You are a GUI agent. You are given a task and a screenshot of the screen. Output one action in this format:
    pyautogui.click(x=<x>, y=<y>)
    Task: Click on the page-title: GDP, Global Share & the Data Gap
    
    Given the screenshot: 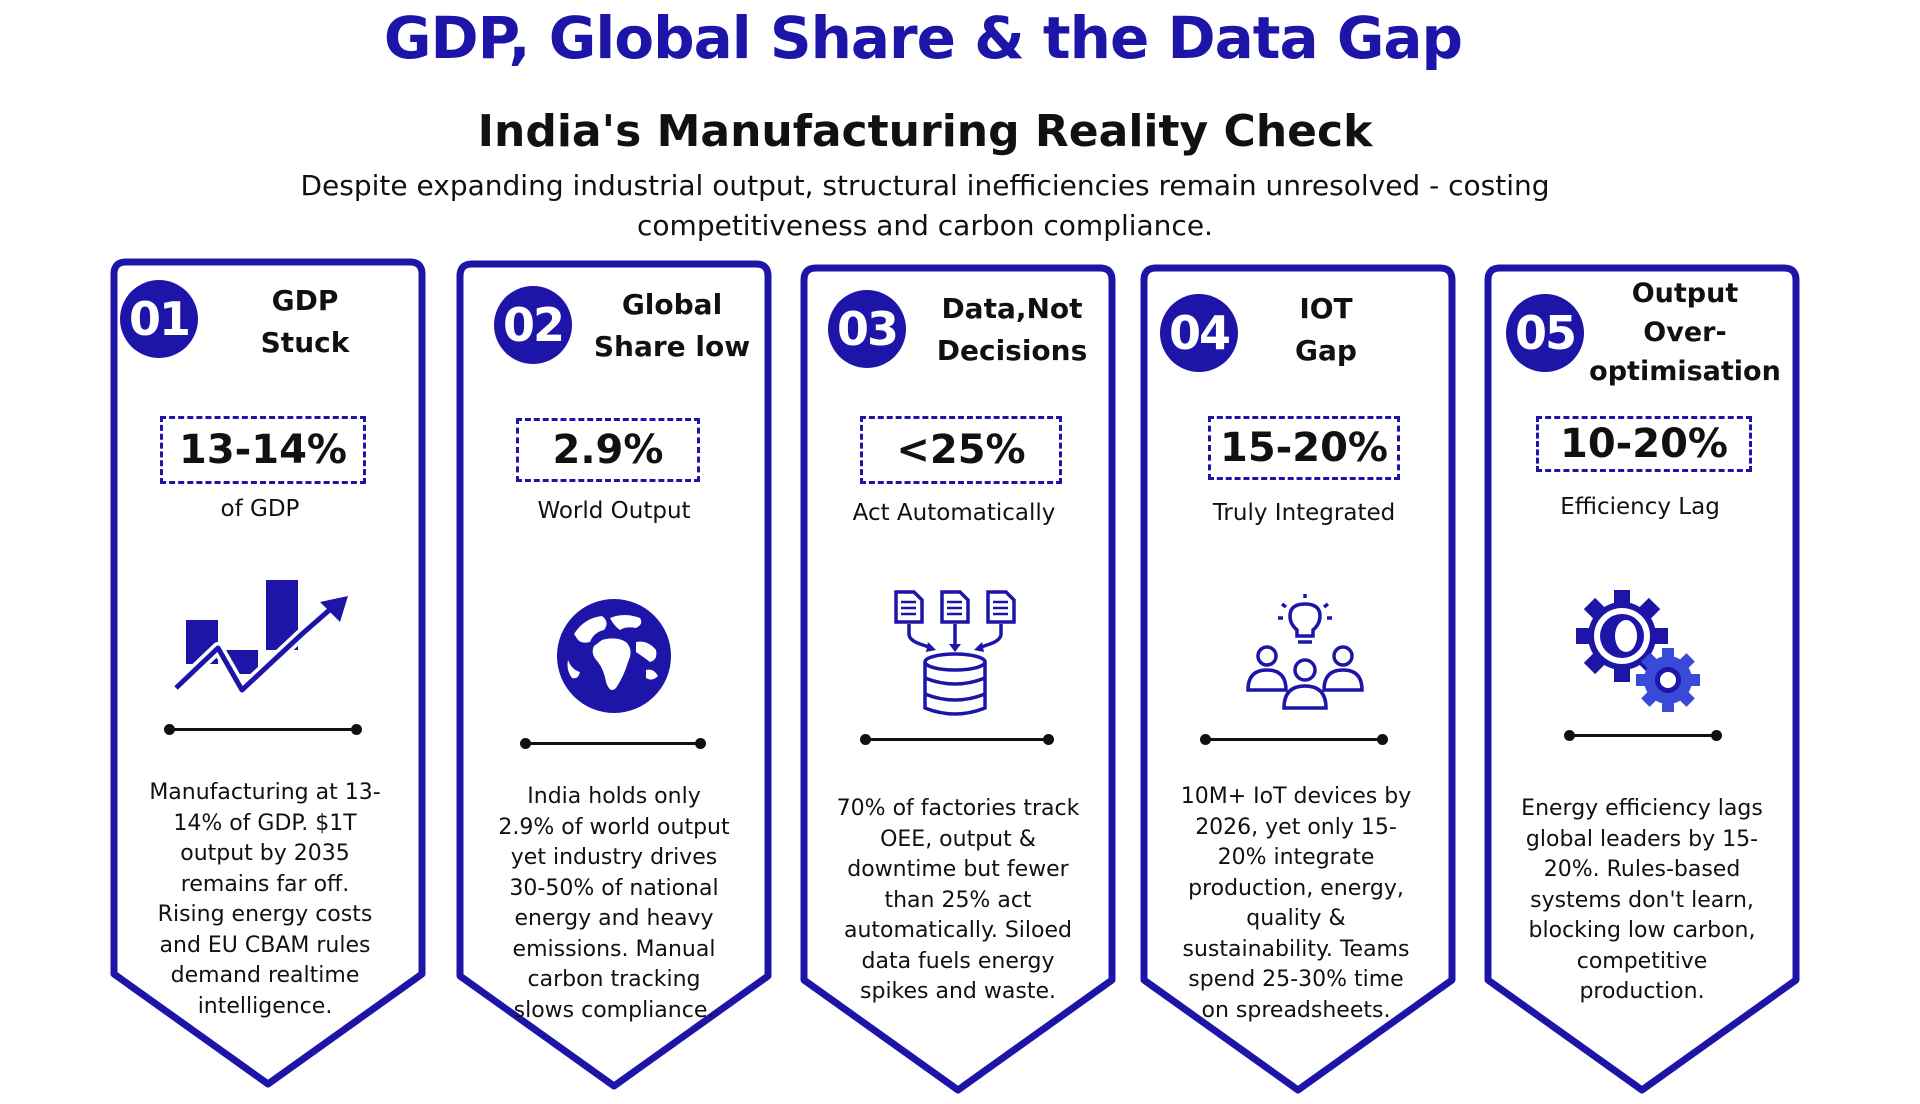 What is the action you would take?
    pyautogui.click(x=923, y=38)
    